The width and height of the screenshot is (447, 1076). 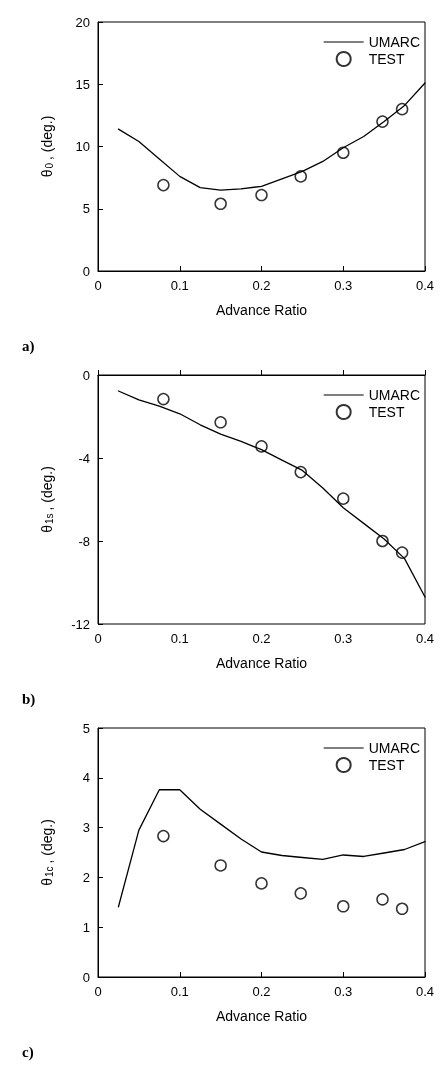 I want to click on y-tick-label: -4, so click(x=84, y=458).